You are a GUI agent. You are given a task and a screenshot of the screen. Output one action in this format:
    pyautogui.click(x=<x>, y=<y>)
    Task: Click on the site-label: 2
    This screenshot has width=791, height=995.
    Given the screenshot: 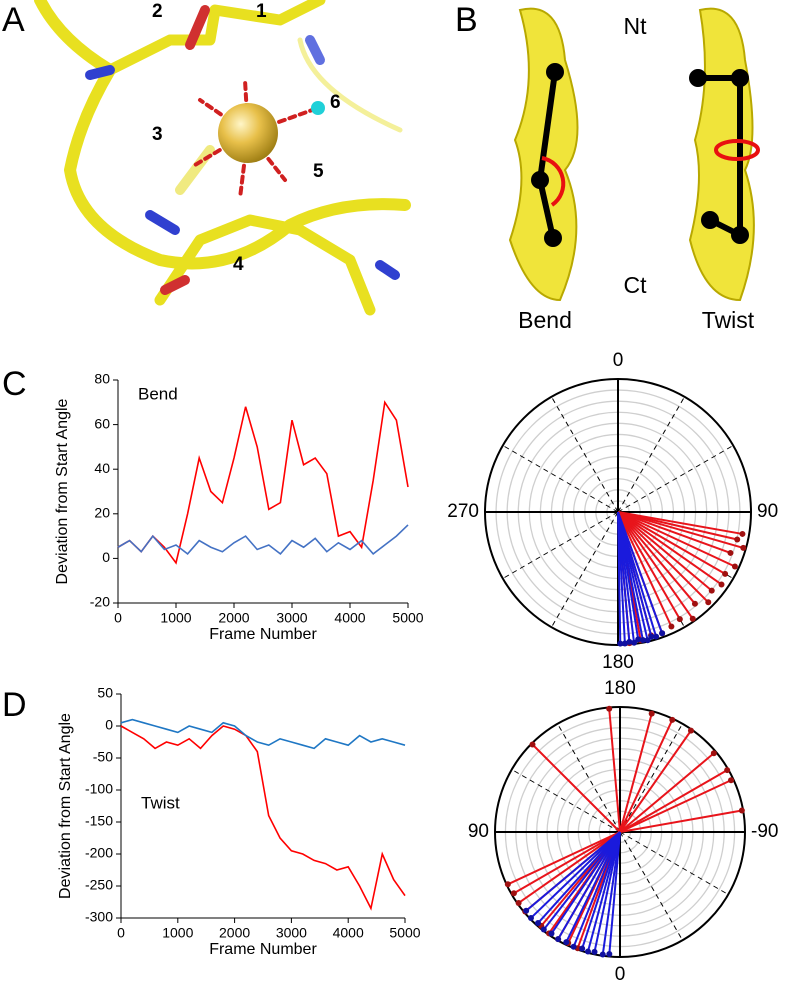 What is the action you would take?
    pyautogui.click(x=157, y=11)
    